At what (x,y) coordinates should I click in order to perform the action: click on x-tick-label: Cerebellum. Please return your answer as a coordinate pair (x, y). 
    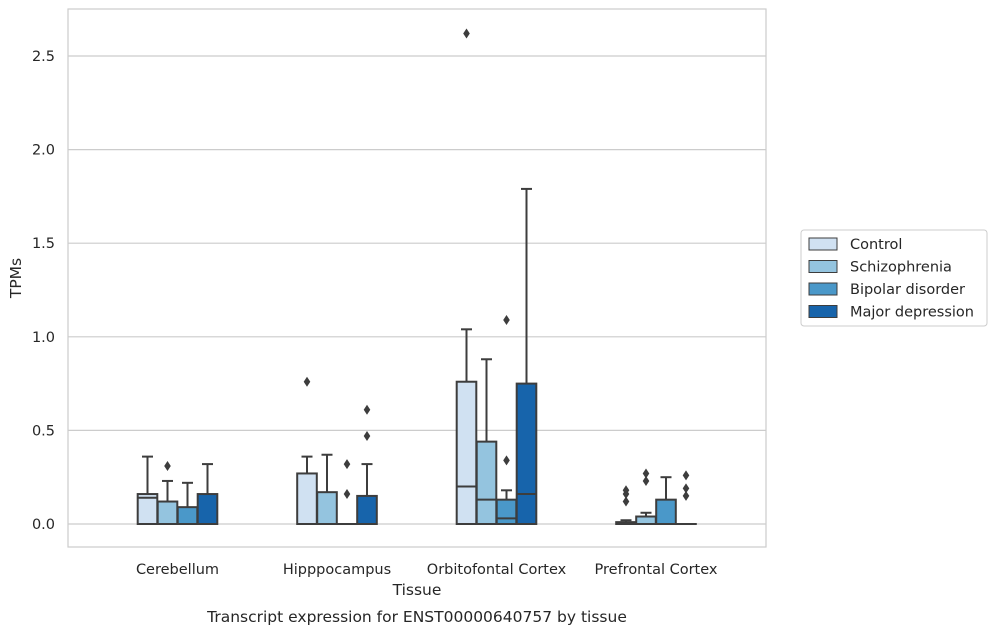
    Looking at the image, I should click on (177, 570).